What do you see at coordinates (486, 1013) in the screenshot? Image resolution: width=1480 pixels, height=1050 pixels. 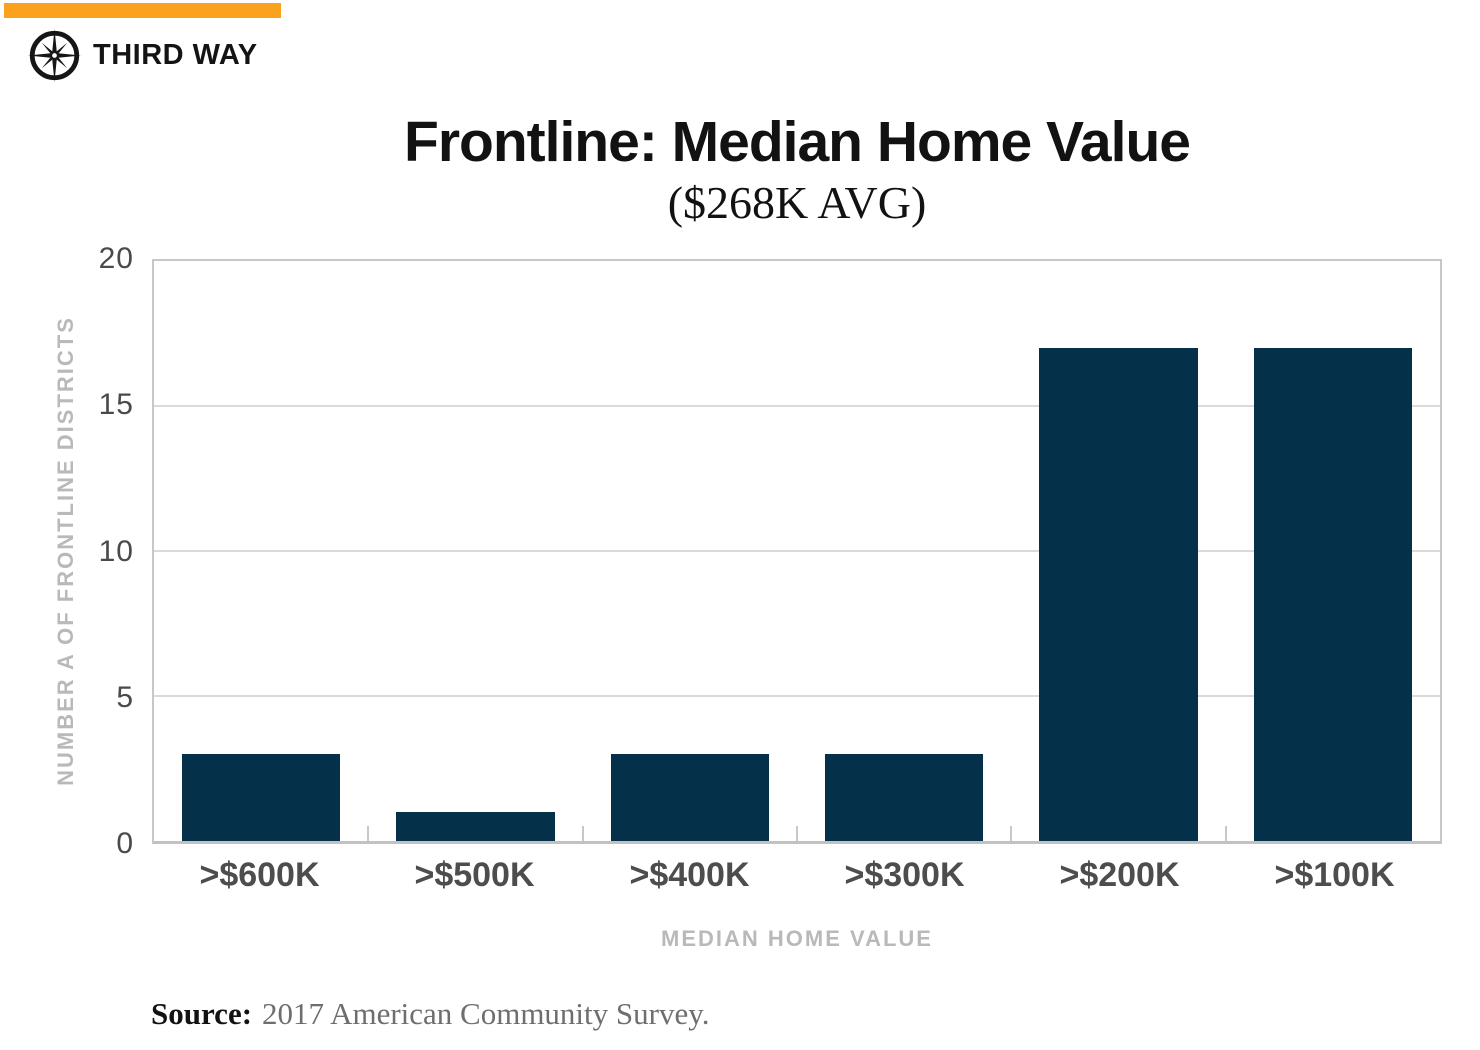 I see `source-text: 2017 American Community Survey.` at bounding box center [486, 1013].